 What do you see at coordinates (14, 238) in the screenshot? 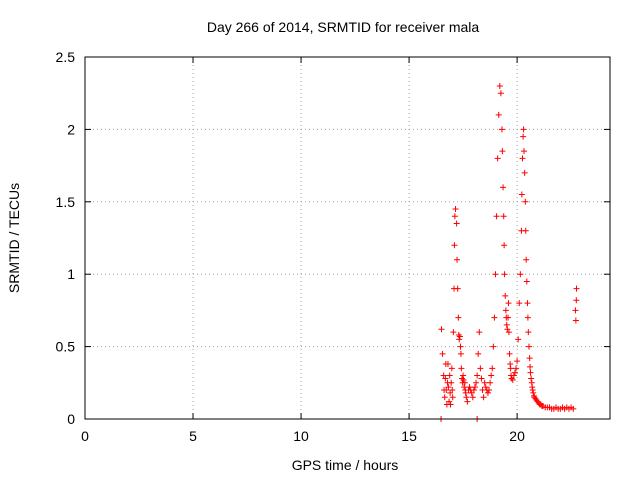
I see `y-axis-label: SRMTID / TECUs` at bounding box center [14, 238].